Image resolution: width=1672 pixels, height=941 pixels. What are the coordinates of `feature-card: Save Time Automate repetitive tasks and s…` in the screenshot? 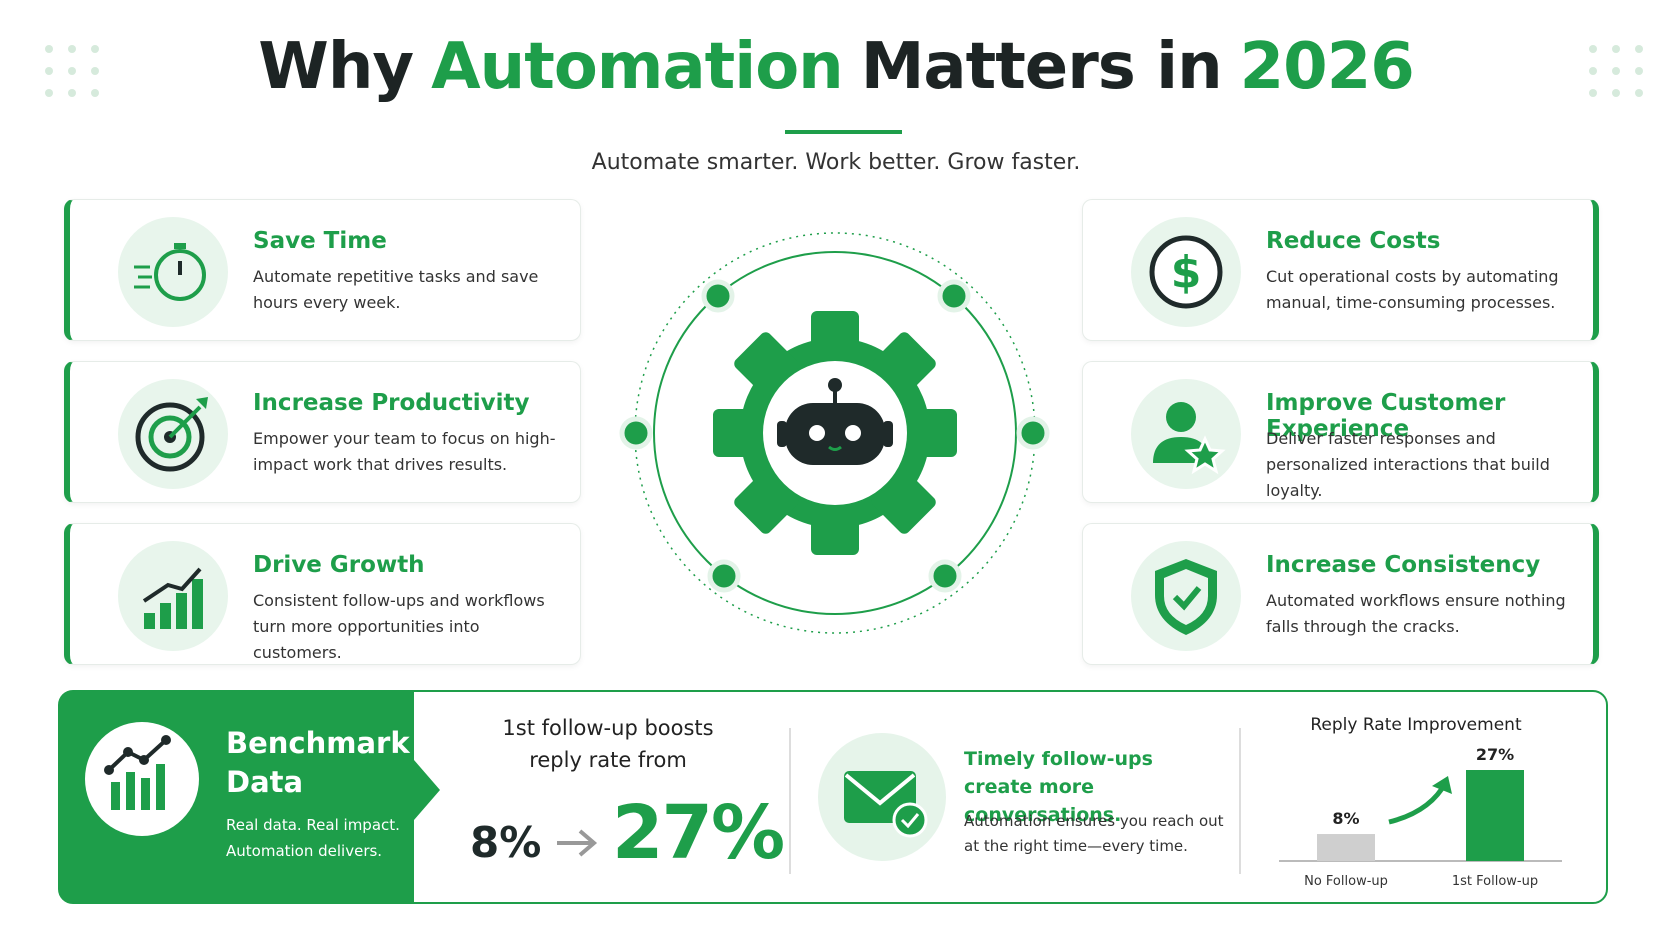 It's located at (322, 270).